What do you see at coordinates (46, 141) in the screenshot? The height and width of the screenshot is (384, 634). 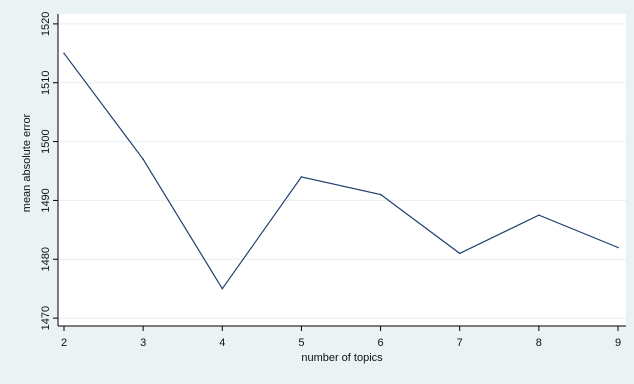 I see `y-tick-label: 1500` at bounding box center [46, 141].